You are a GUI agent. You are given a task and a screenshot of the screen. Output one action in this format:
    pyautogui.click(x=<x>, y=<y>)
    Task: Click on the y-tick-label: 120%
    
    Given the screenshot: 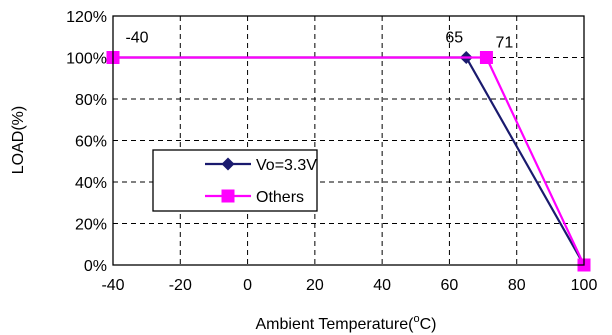 What is the action you would take?
    pyautogui.click(x=86, y=17)
    